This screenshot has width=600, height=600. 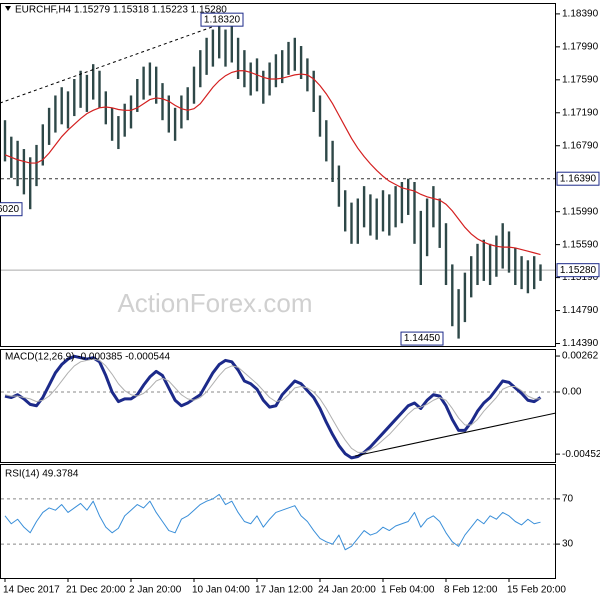 I want to click on macd-trend-line, so click(x=455, y=434).